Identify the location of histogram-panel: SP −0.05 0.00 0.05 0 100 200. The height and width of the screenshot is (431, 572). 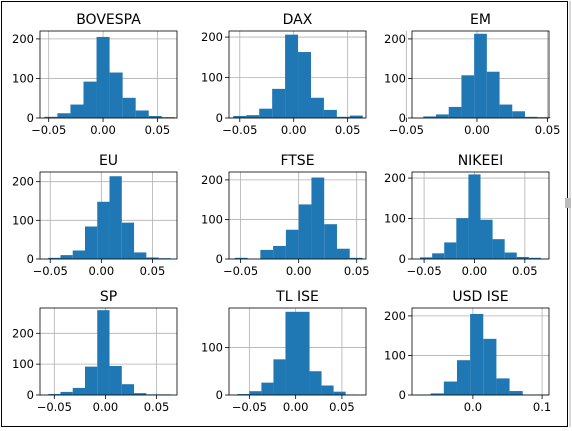
(95, 351).